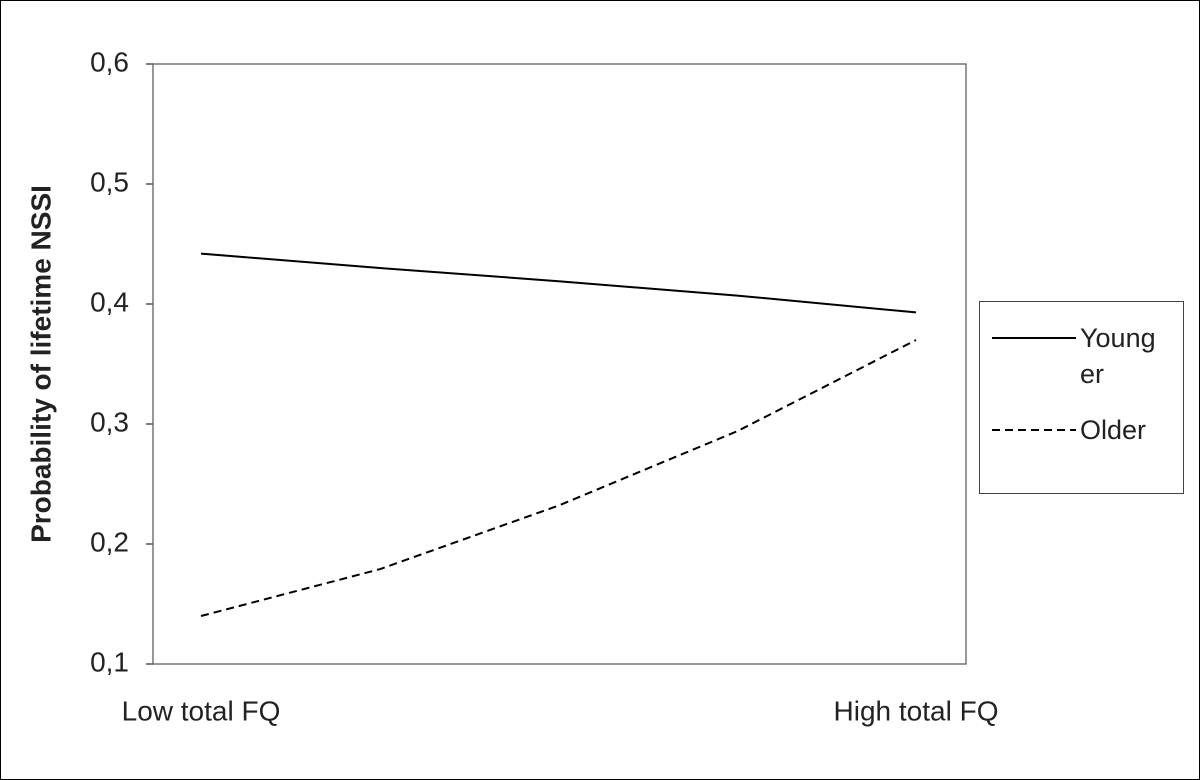 The height and width of the screenshot is (780, 1200). What do you see at coordinates (558, 283) in the screenshot?
I see `data-line` at bounding box center [558, 283].